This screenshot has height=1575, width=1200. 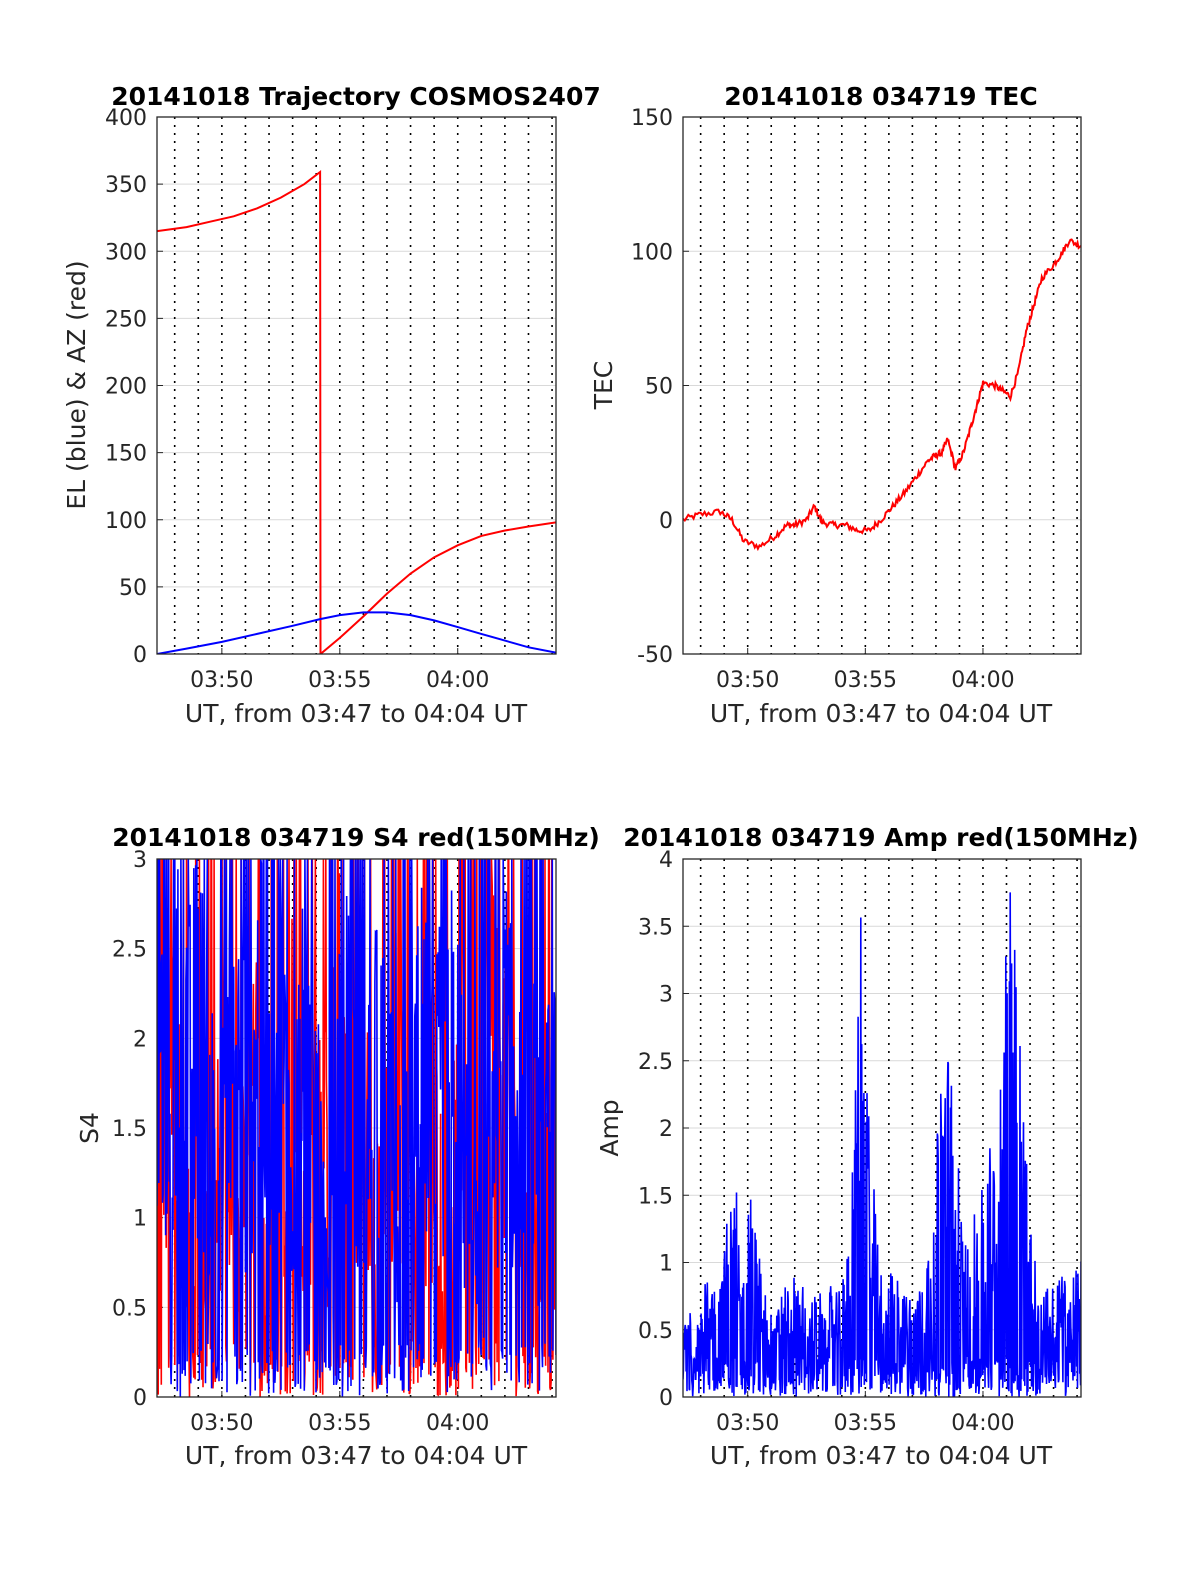 I want to click on plot-title: 20141018 034719 S4 red(150MHz), so click(x=356, y=837).